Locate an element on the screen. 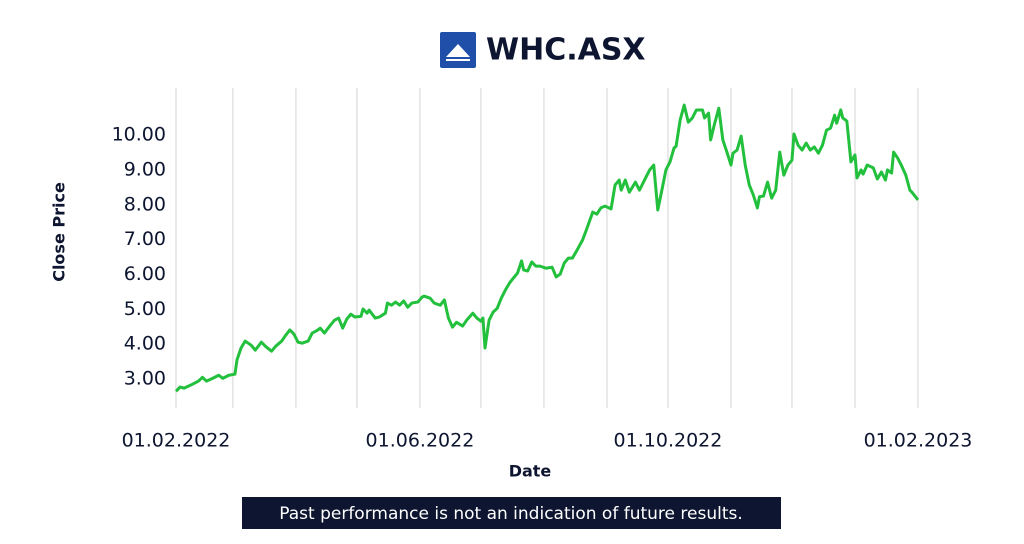 This screenshot has height=544, width=1024. y-tick-label: 9.00 is located at coordinates (145, 169).